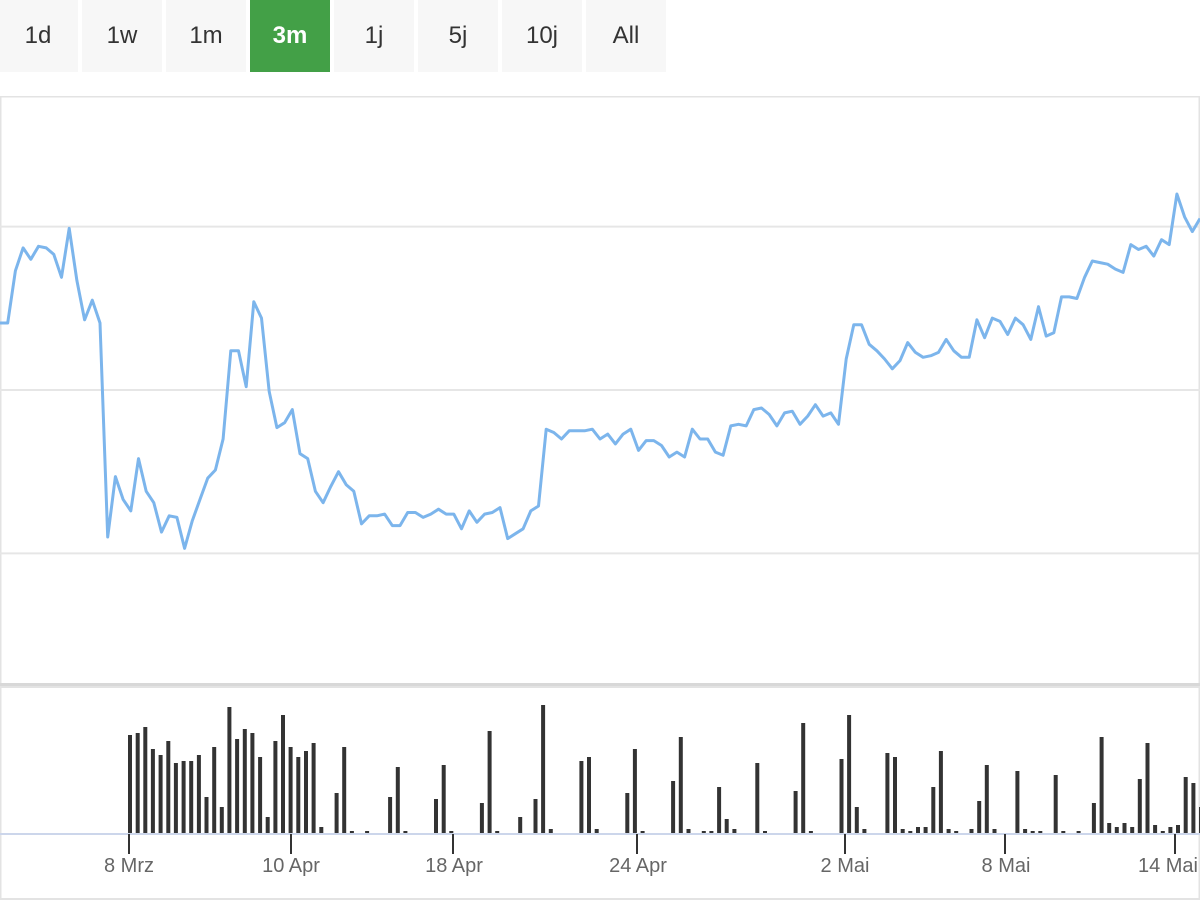 Image resolution: width=1200 pixels, height=900 pixels. I want to click on volume-bars, so click(664, 769).